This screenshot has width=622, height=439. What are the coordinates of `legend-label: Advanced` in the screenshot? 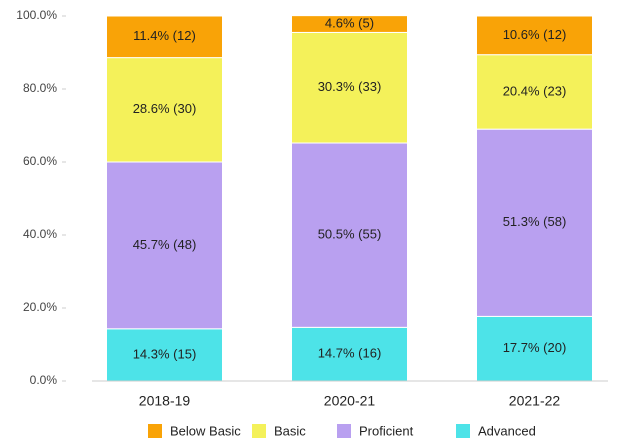 It's located at (507, 430).